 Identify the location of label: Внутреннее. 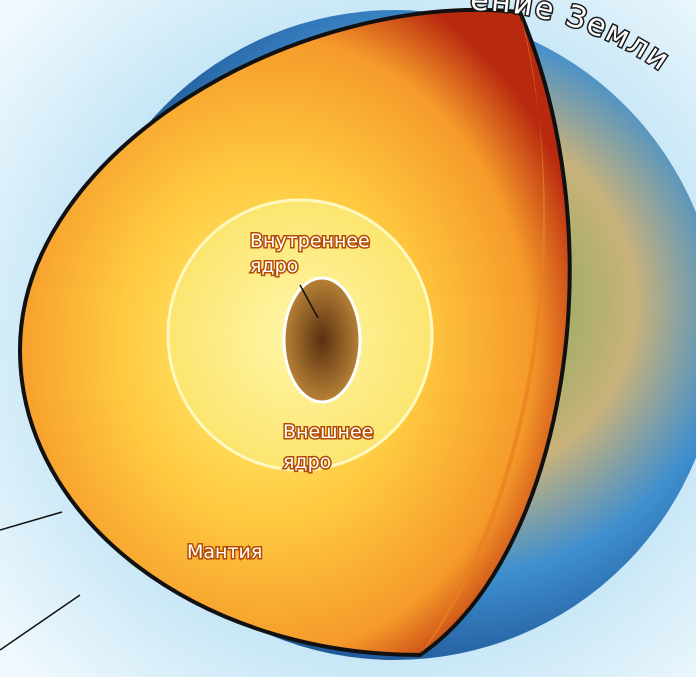
(310, 241).